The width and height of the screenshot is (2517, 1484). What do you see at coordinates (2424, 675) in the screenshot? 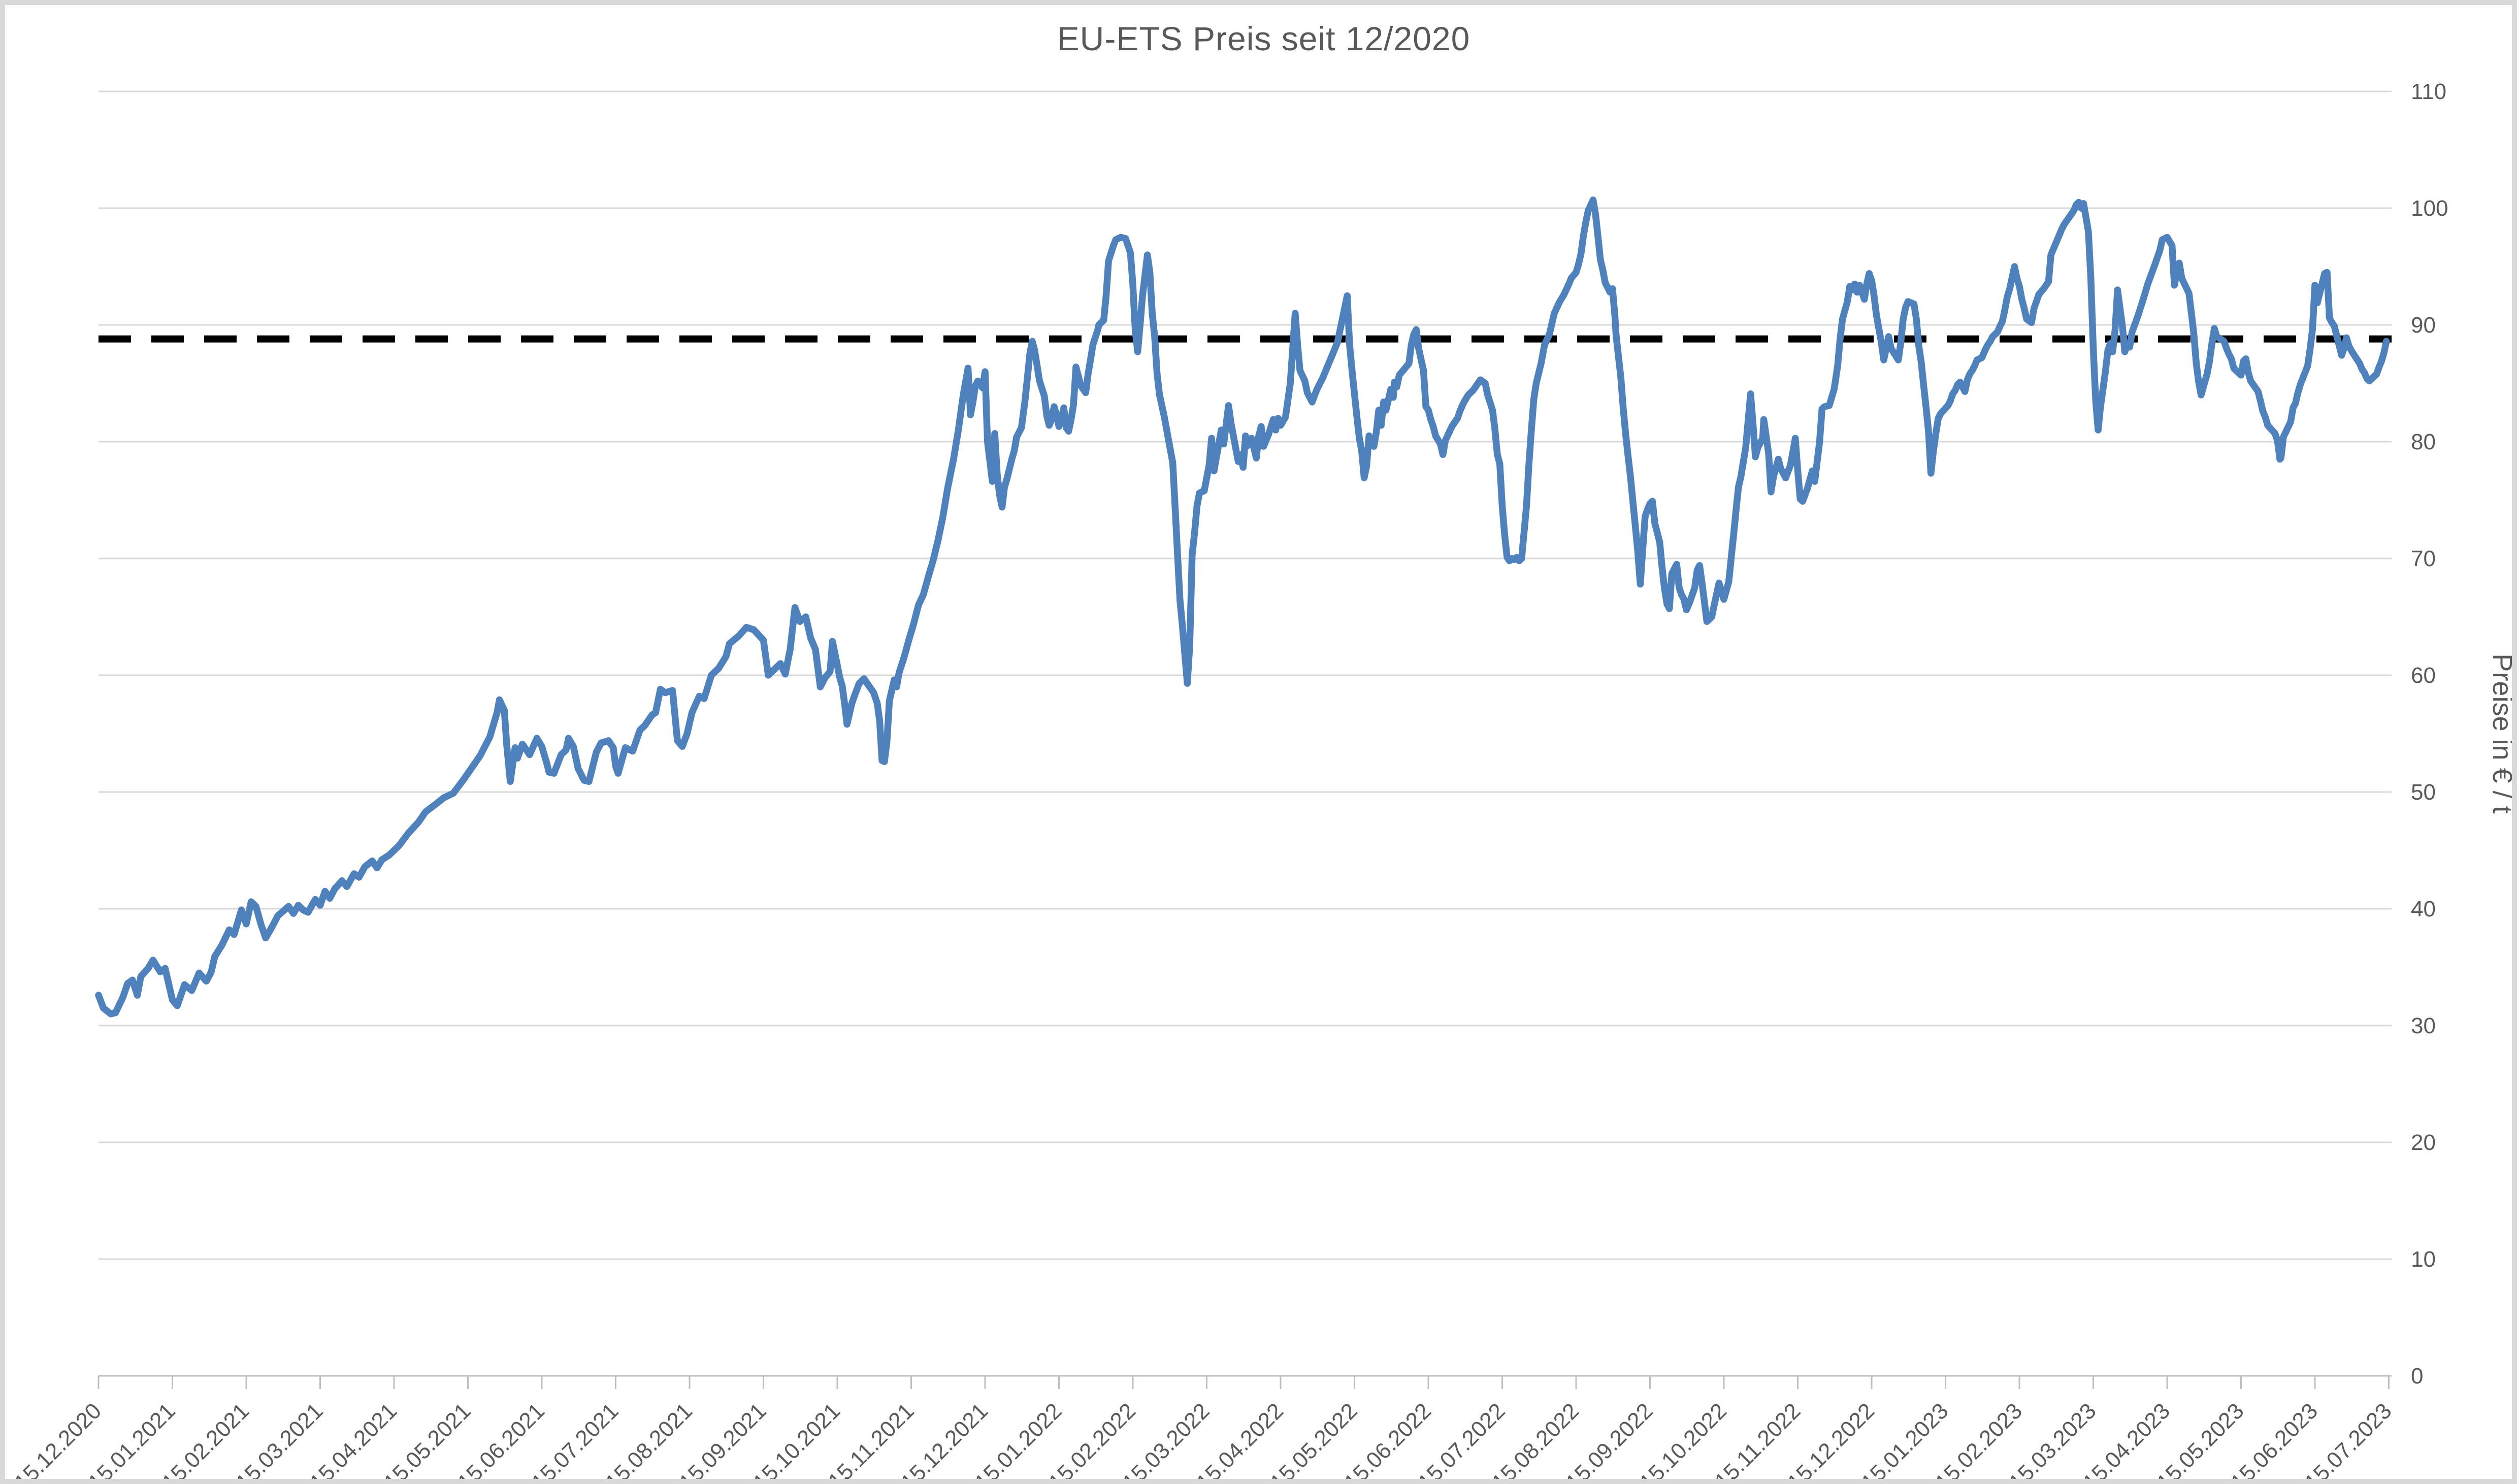
I see `y-tick-label: 60` at bounding box center [2424, 675].